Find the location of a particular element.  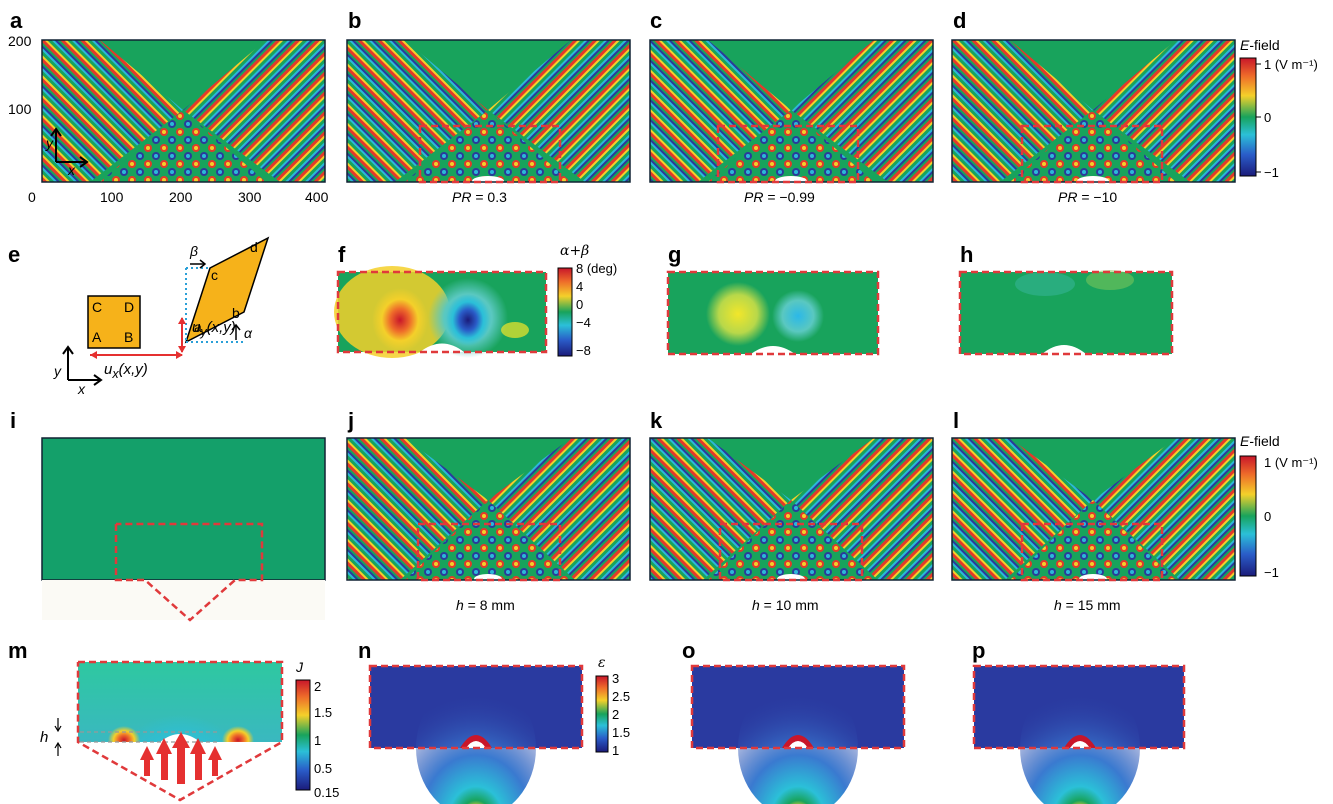

panel-o-permittivity-map is located at coordinates (798, 735).